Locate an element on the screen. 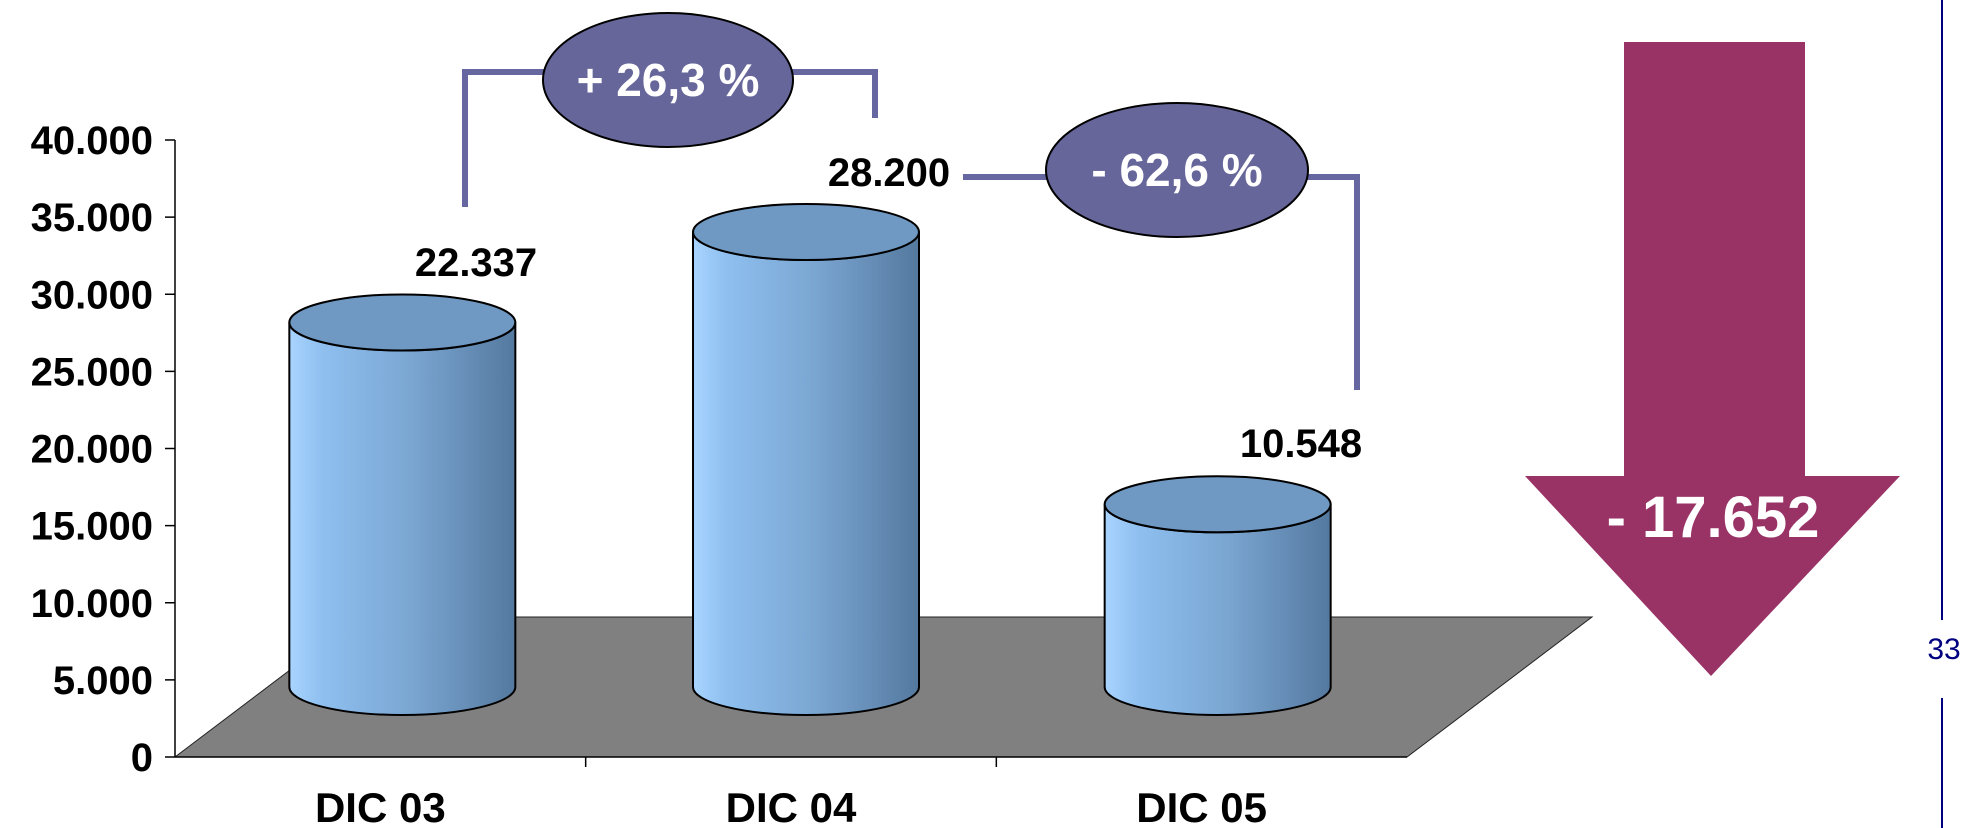 The width and height of the screenshot is (1964, 828). y-tick-label: 40.000 is located at coordinates (92, 141).